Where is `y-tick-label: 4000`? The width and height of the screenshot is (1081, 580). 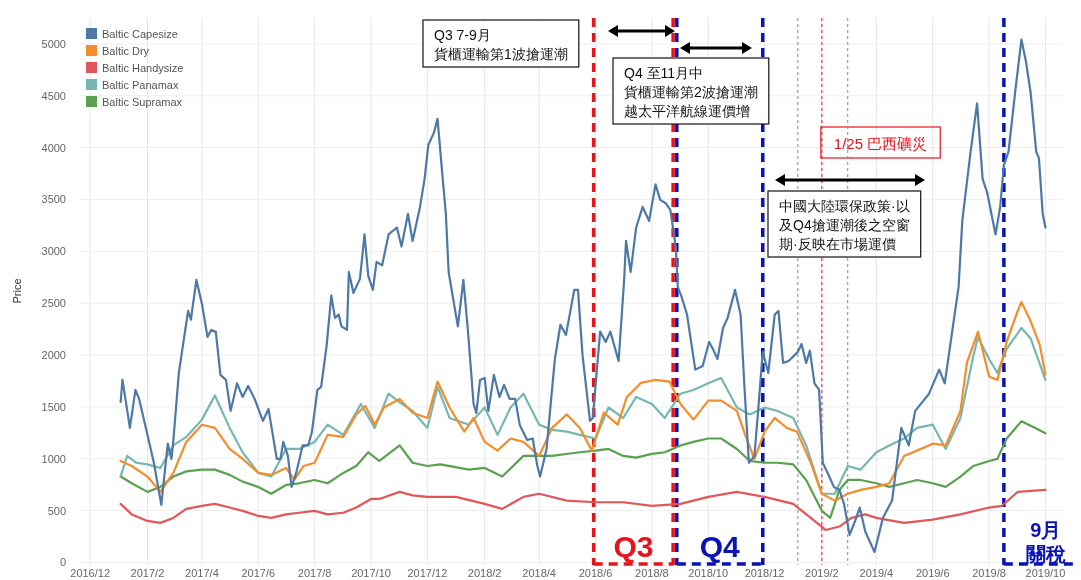
y-tick-label: 4000 is located at coordinates (53, 147).